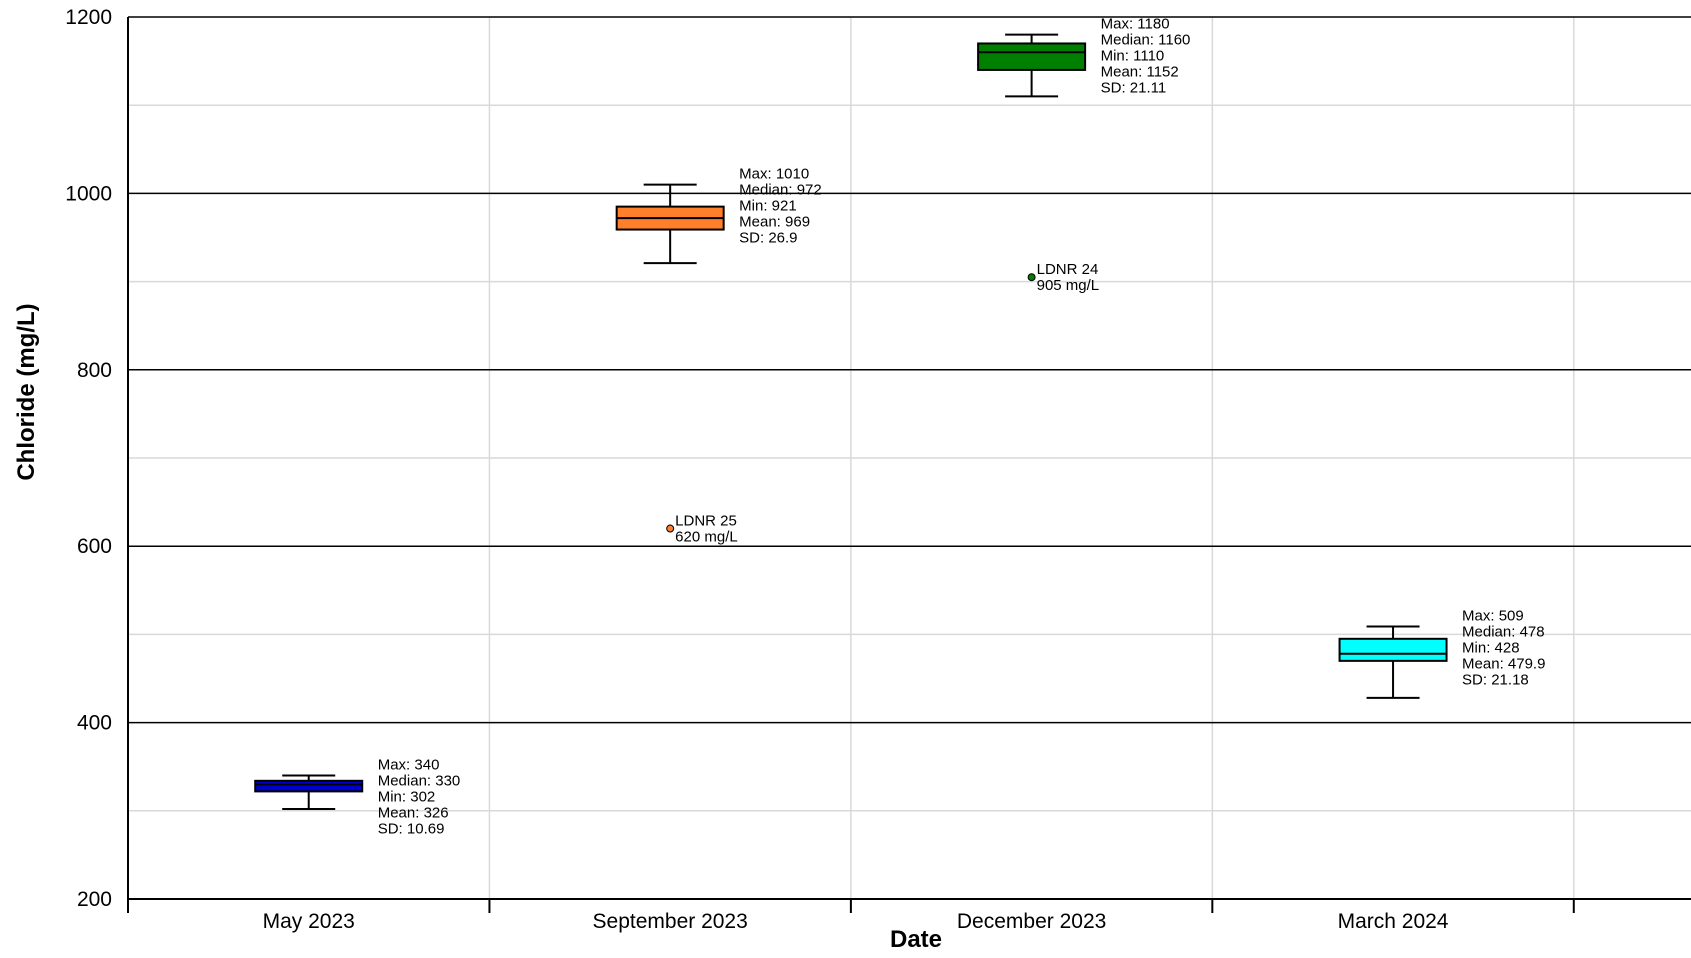 The image size is (1691, 958). What do you see at coordinates (94, 546) in the screenshot?
I see `y-tick-label: 600` at bounding box center [94, 546].